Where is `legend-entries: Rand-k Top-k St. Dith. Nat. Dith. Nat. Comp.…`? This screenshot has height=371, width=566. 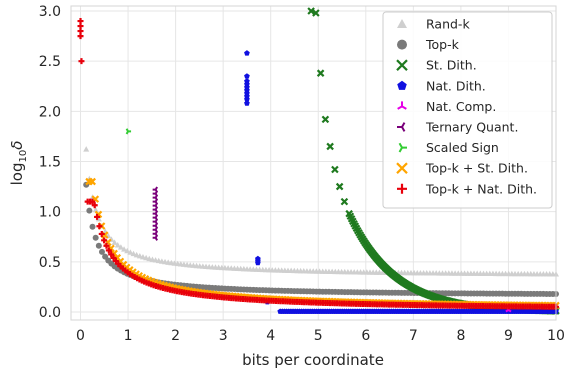 legend-entries: Rand-k Top-k St. Dith. Nat. Dith. Nat. Comp.… is located at coordinates (466, 106).